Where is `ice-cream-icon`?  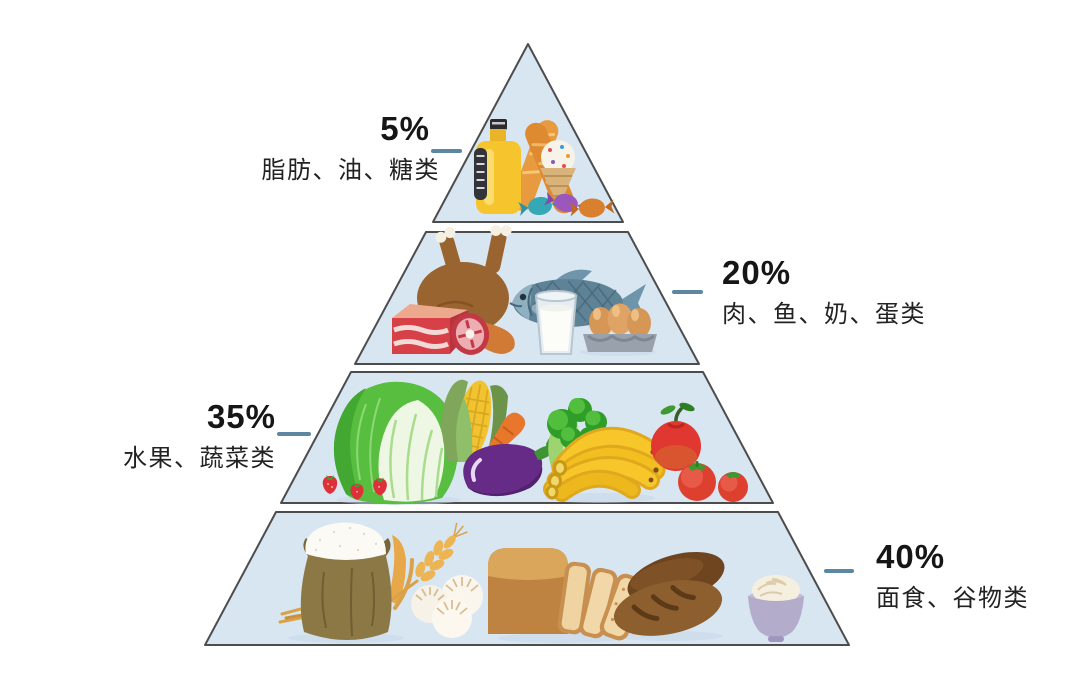 ice-cream-icon is located at coordinates (558, 173).